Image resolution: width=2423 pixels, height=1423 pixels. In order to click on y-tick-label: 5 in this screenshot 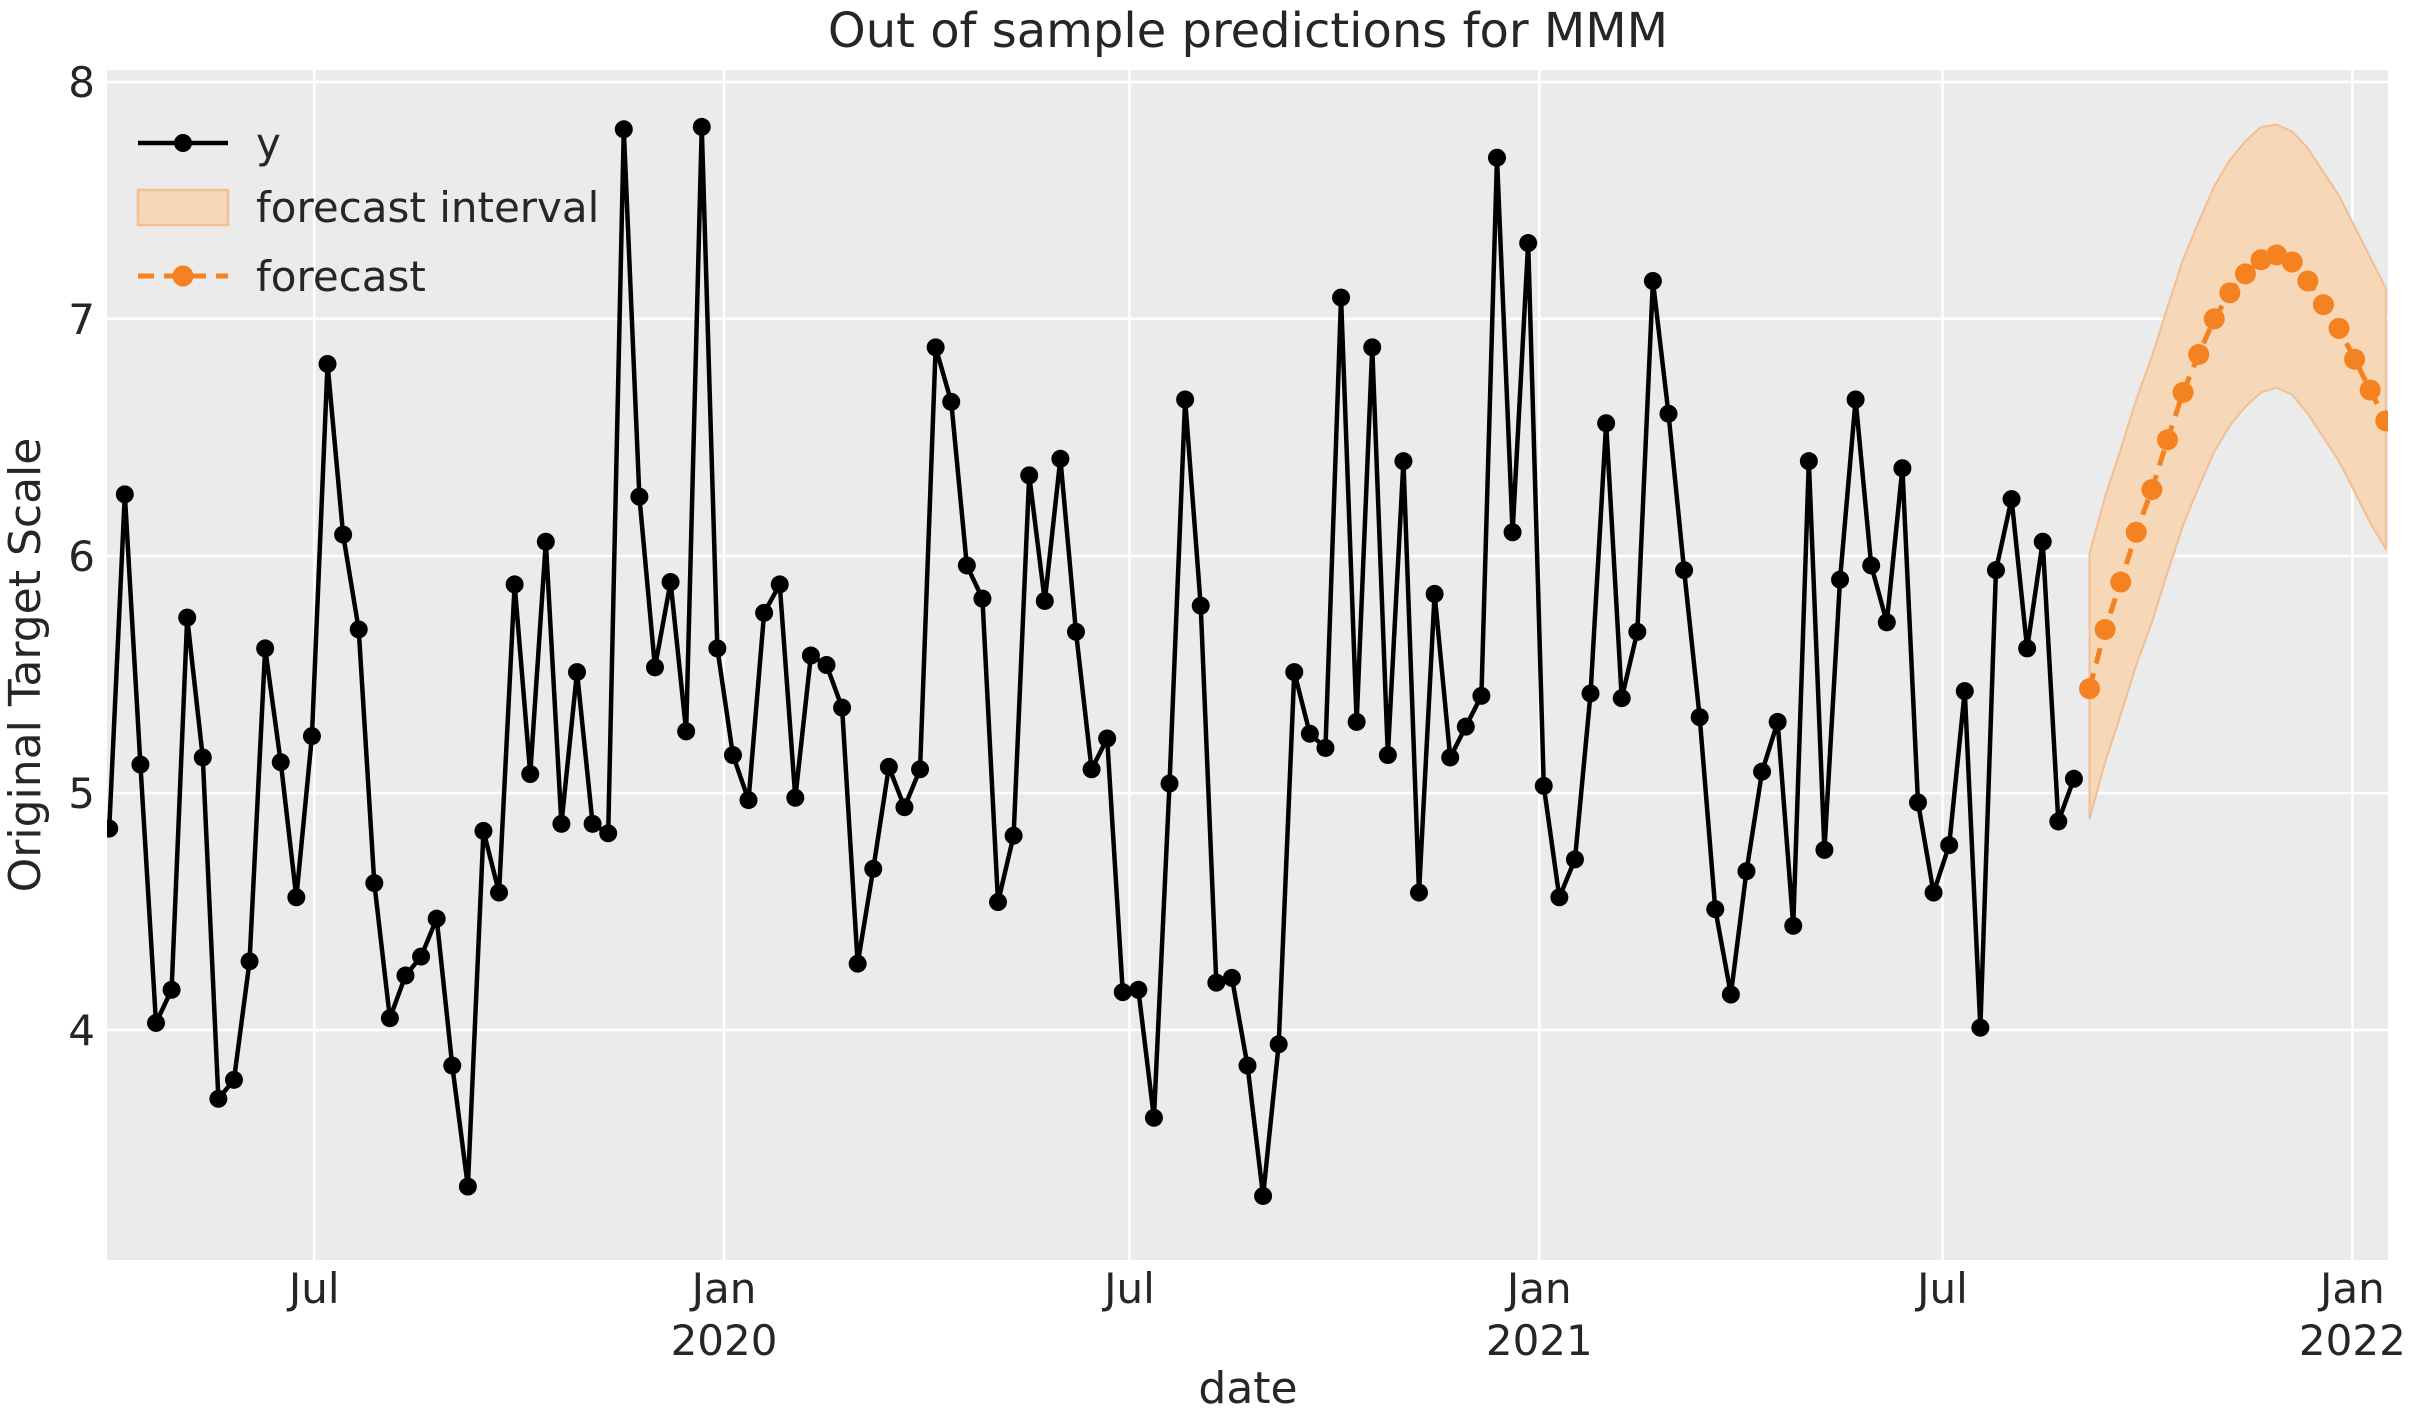, I will do `click(81, 793)`.